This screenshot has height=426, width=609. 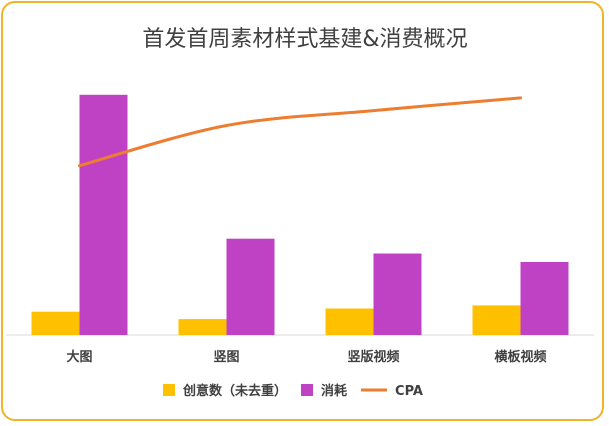 I want to click on x-tick-label: 竖版视频, so click(x=373, y=357).